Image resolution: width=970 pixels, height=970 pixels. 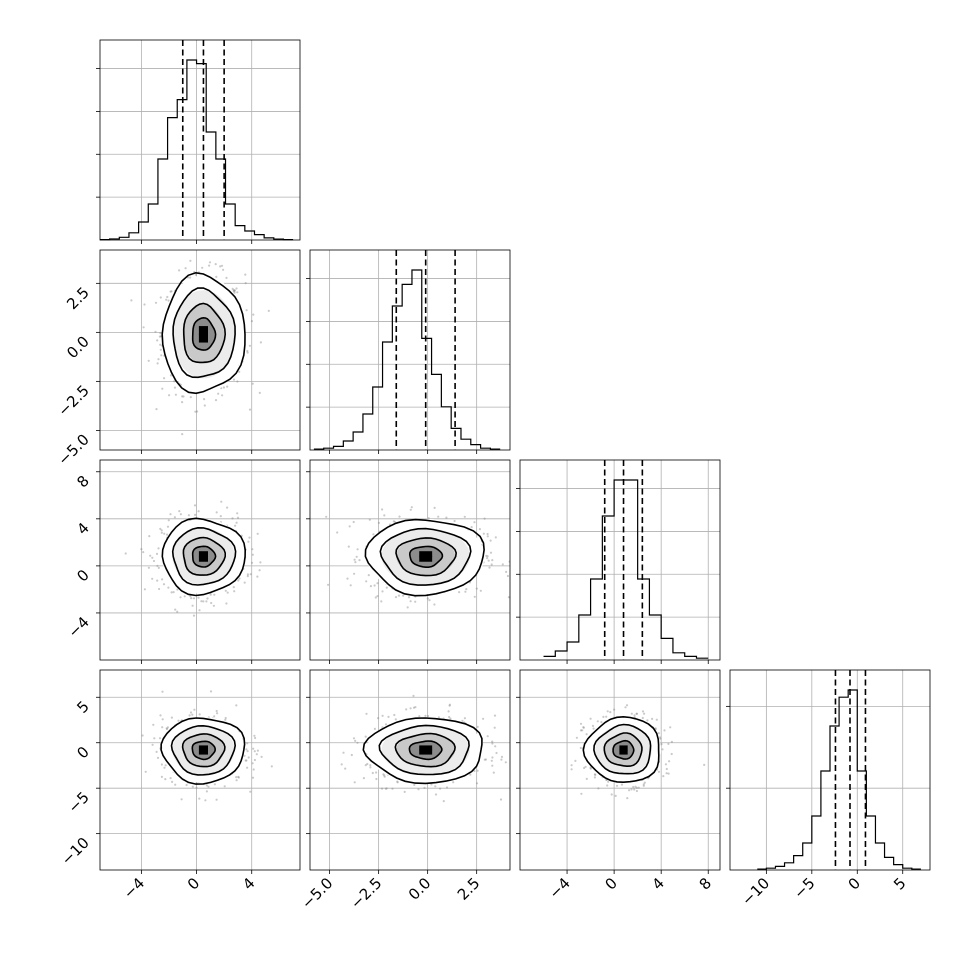 What do you see at coordinates (830, 770) in the screenshot?
I see `axes-frame` at bounding box center [830, 770].